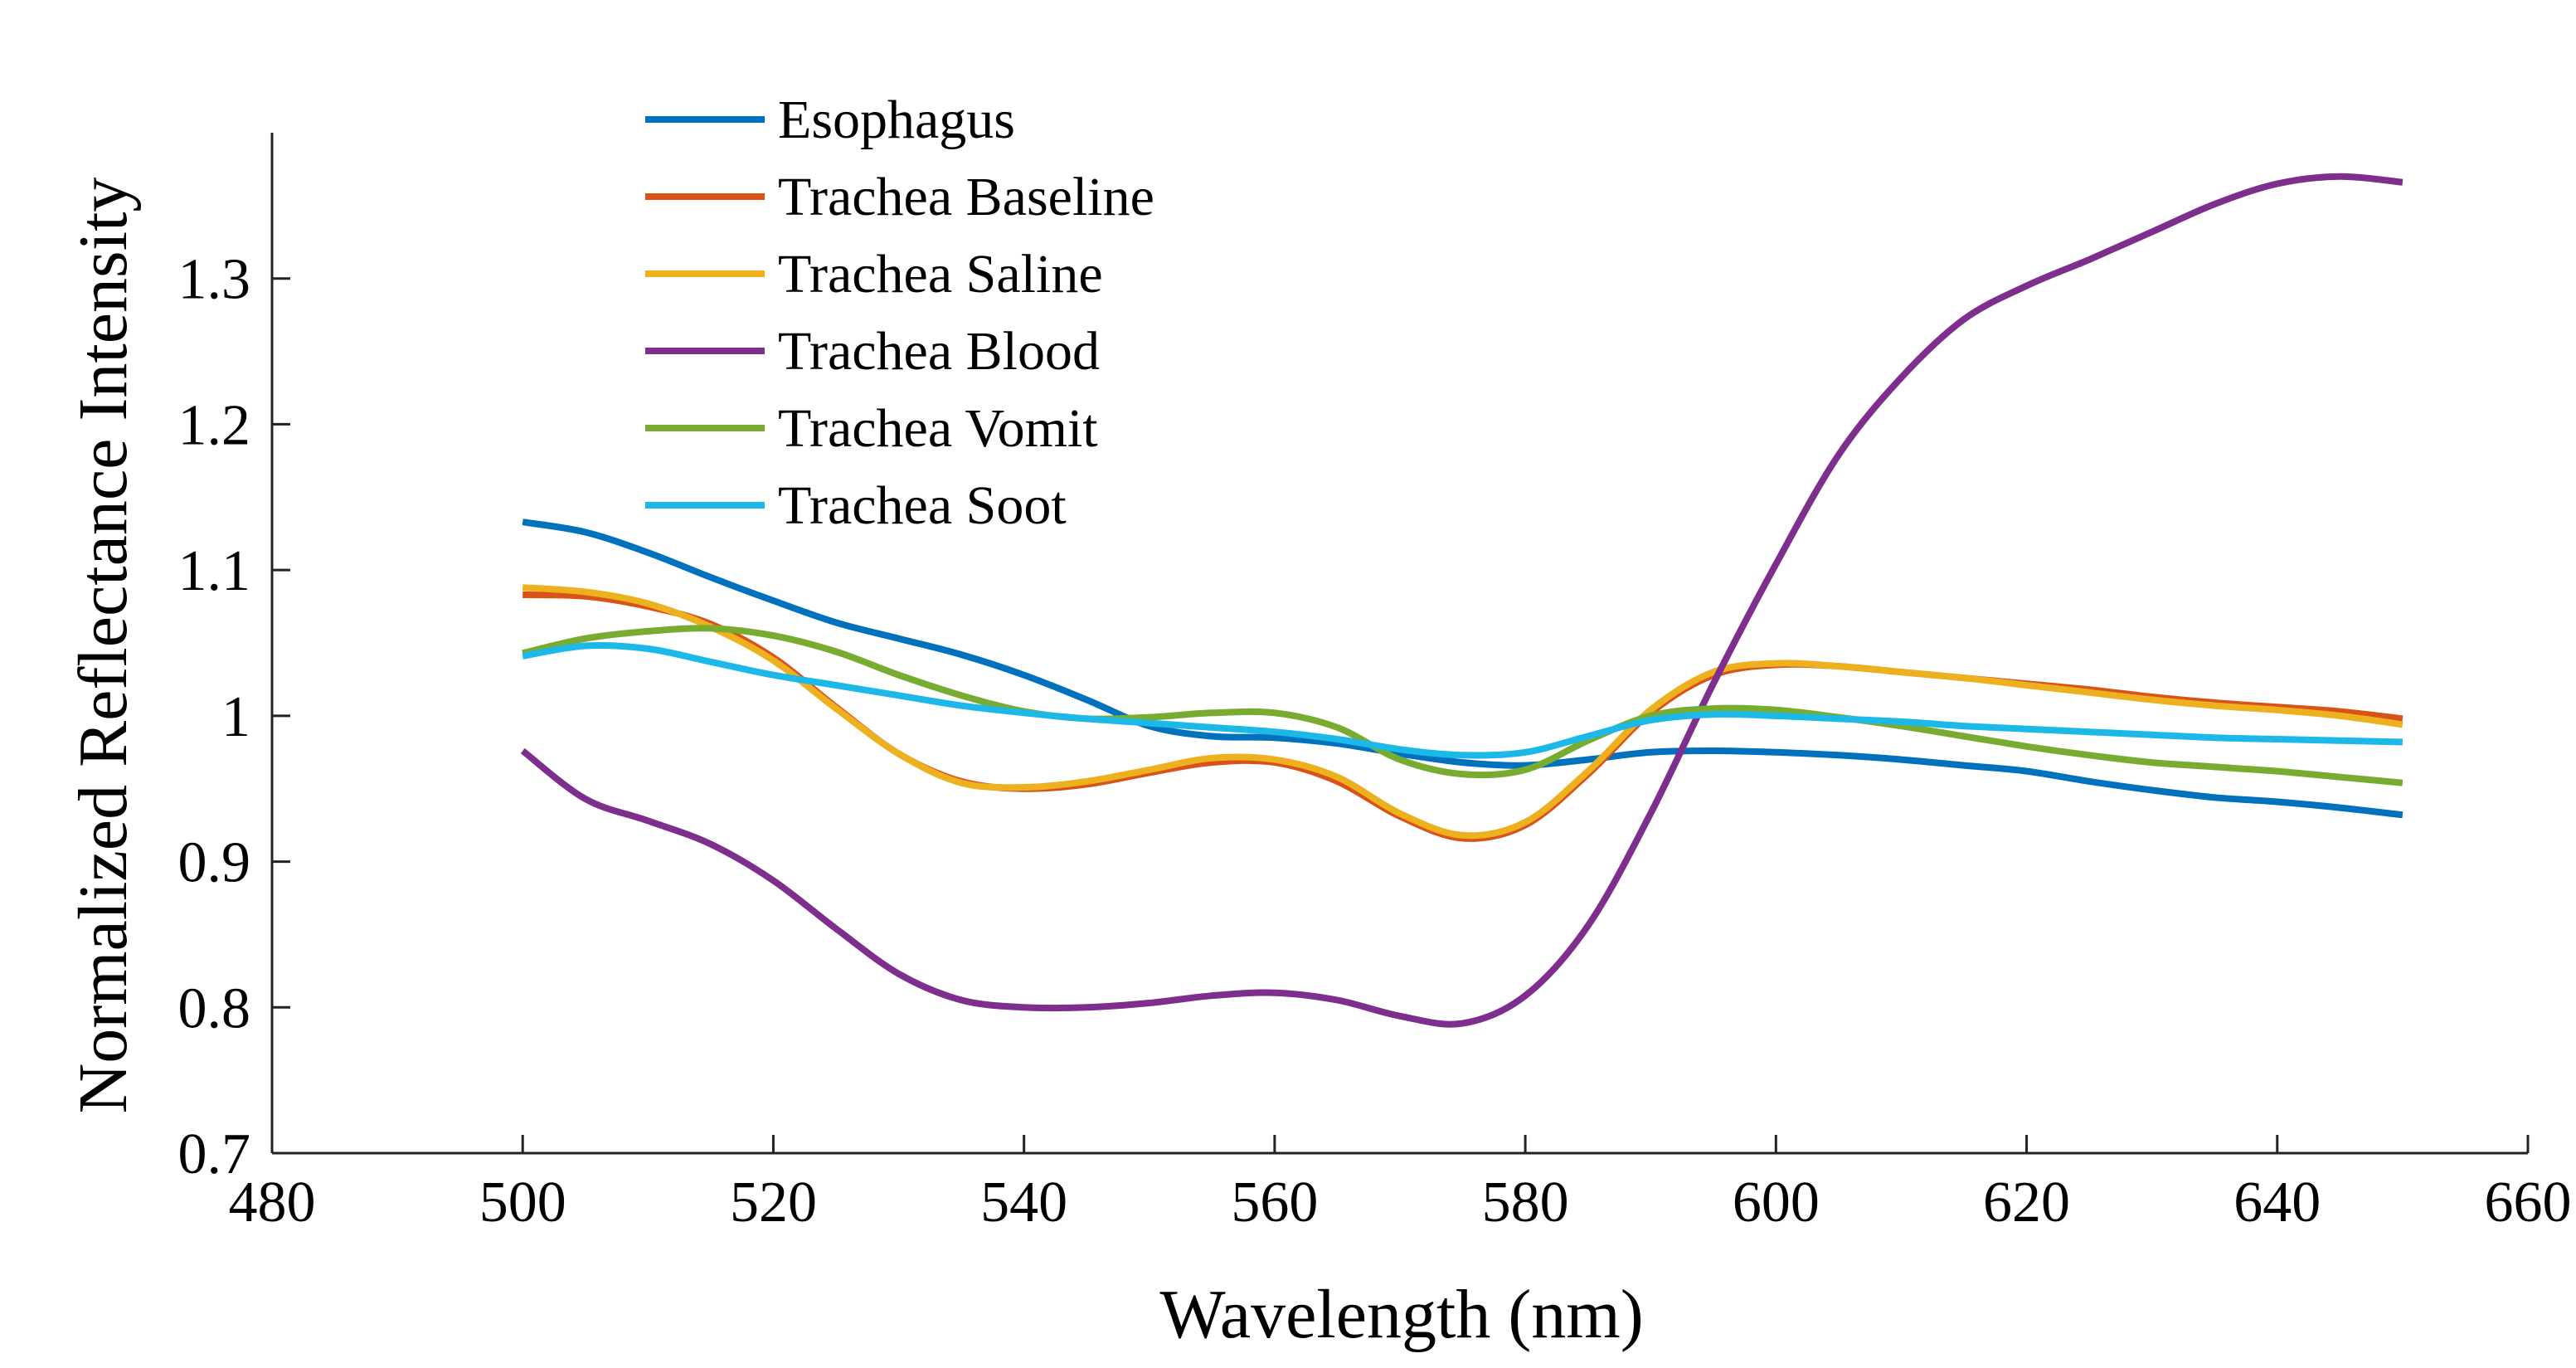 Image resolution: width=2576 pixels, height=1368 pixels. I want to click on x-tick-label: 560, so click(1274, 1203).